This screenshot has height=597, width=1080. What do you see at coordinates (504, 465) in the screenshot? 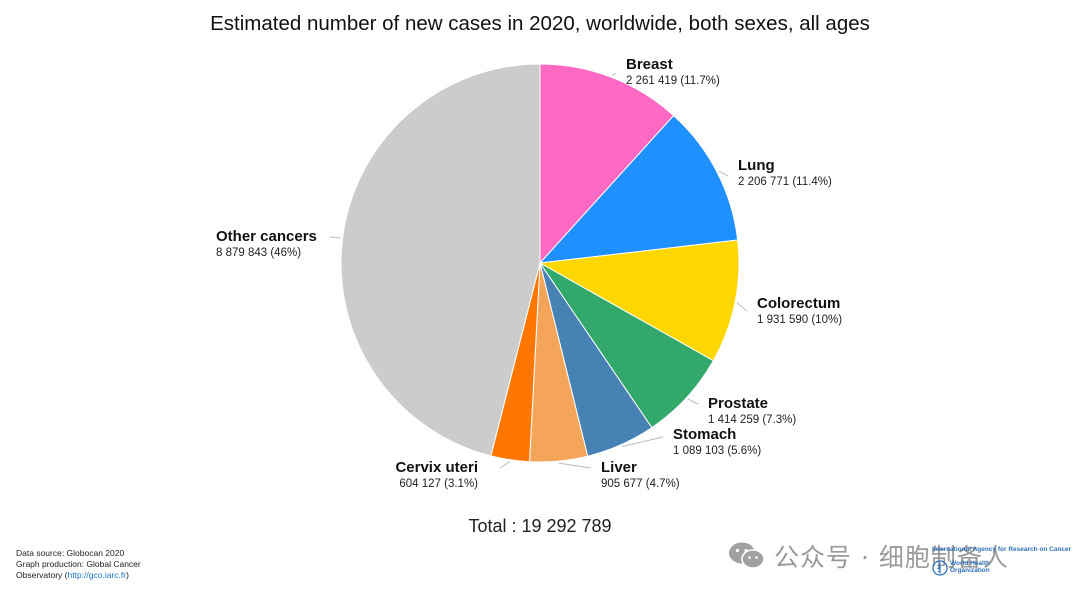
I see `leader-line-cervix-uteri` at bounding box center [504, 465].